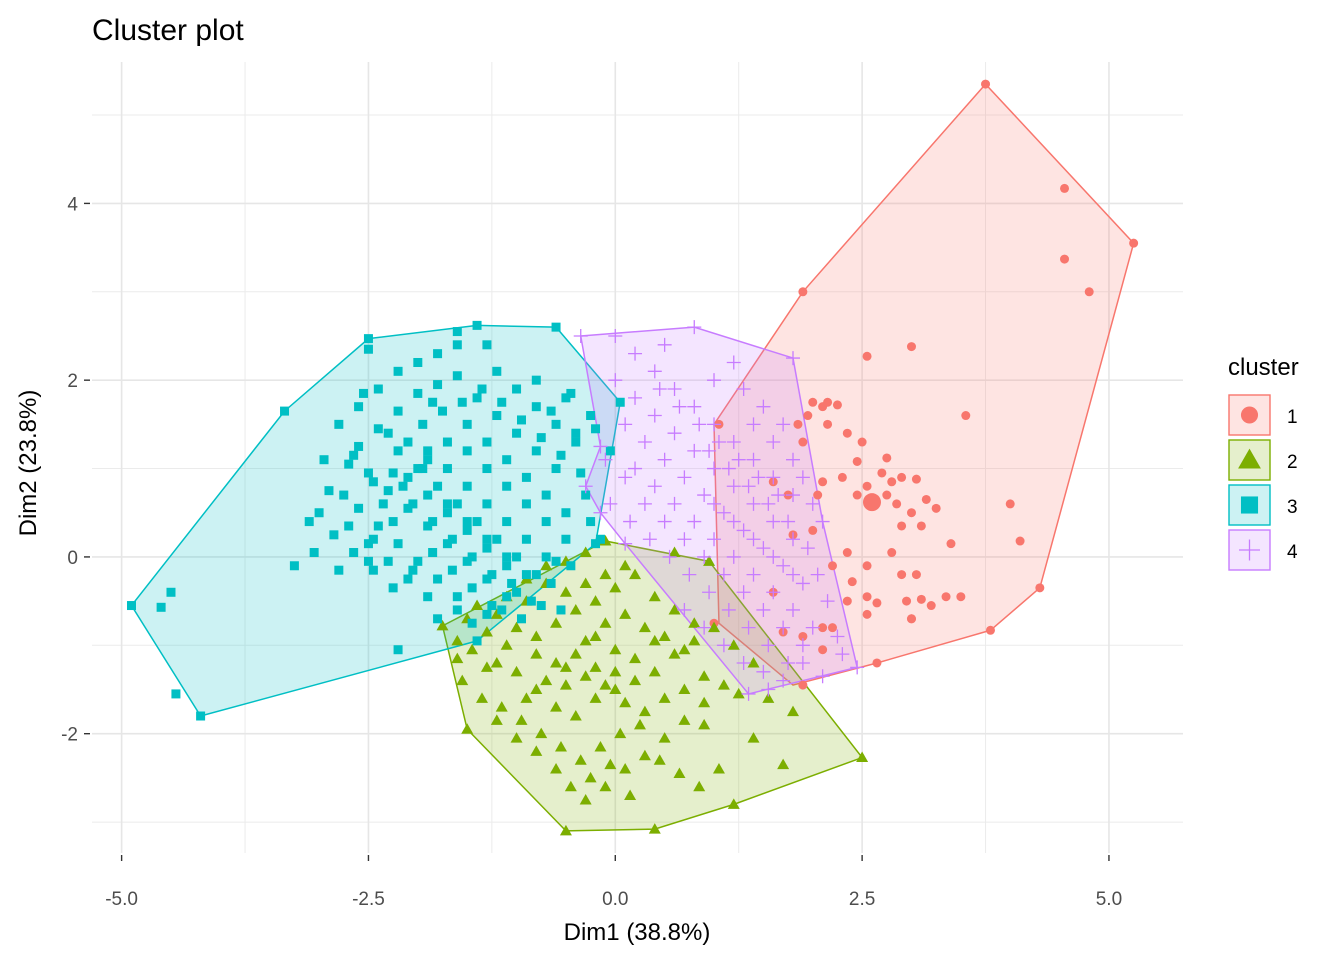 The width and height of the screenshot is (1344, 960). What do you see at coordinates (1109, 899) in the screenshot?
I see `x-tick-label: 5.0` at bounding box center [1109, 899].